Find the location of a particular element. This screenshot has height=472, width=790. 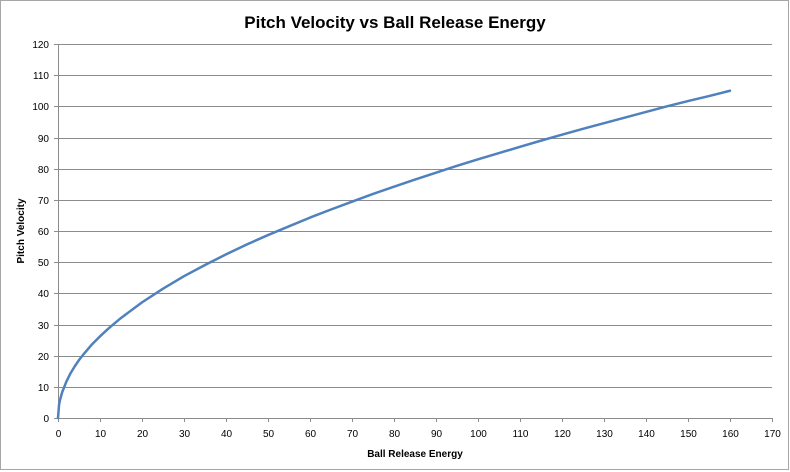

x-tick-label: 60 is located at coordinates (311, 434).